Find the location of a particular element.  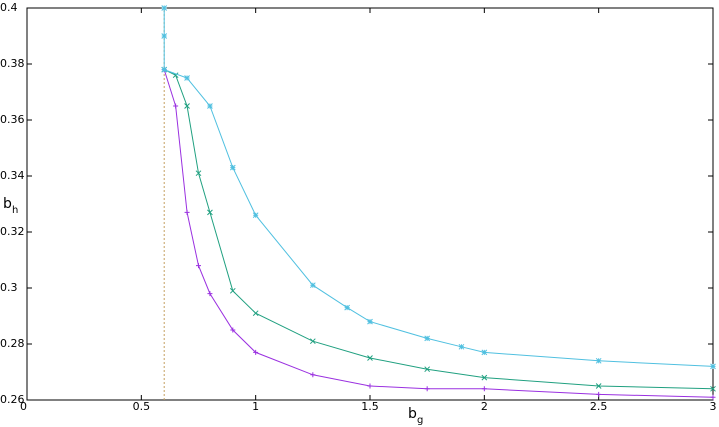

y-tick-label: 0.36 is located at coordinates (12, 119).